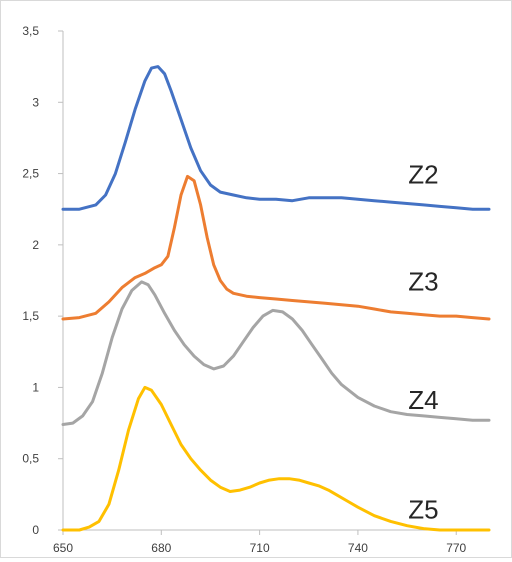 The width and height of the screenshot is (512, 562). What do you see at coordinates (423, 342) in the screenshot?
I see `series-labels: Z2 Z3 Z4 Z5` at bounding box center [423, 342].